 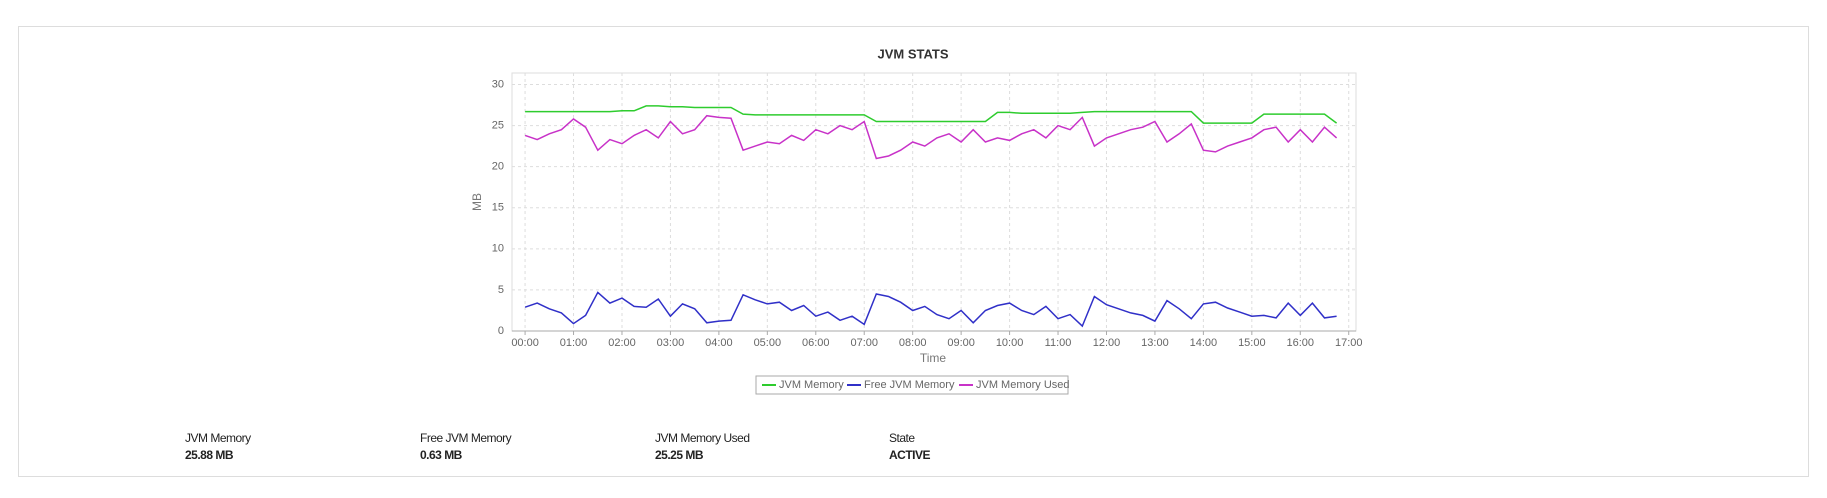 I want to click on x-tick-label: 05:00, so click(x=768, y=343).